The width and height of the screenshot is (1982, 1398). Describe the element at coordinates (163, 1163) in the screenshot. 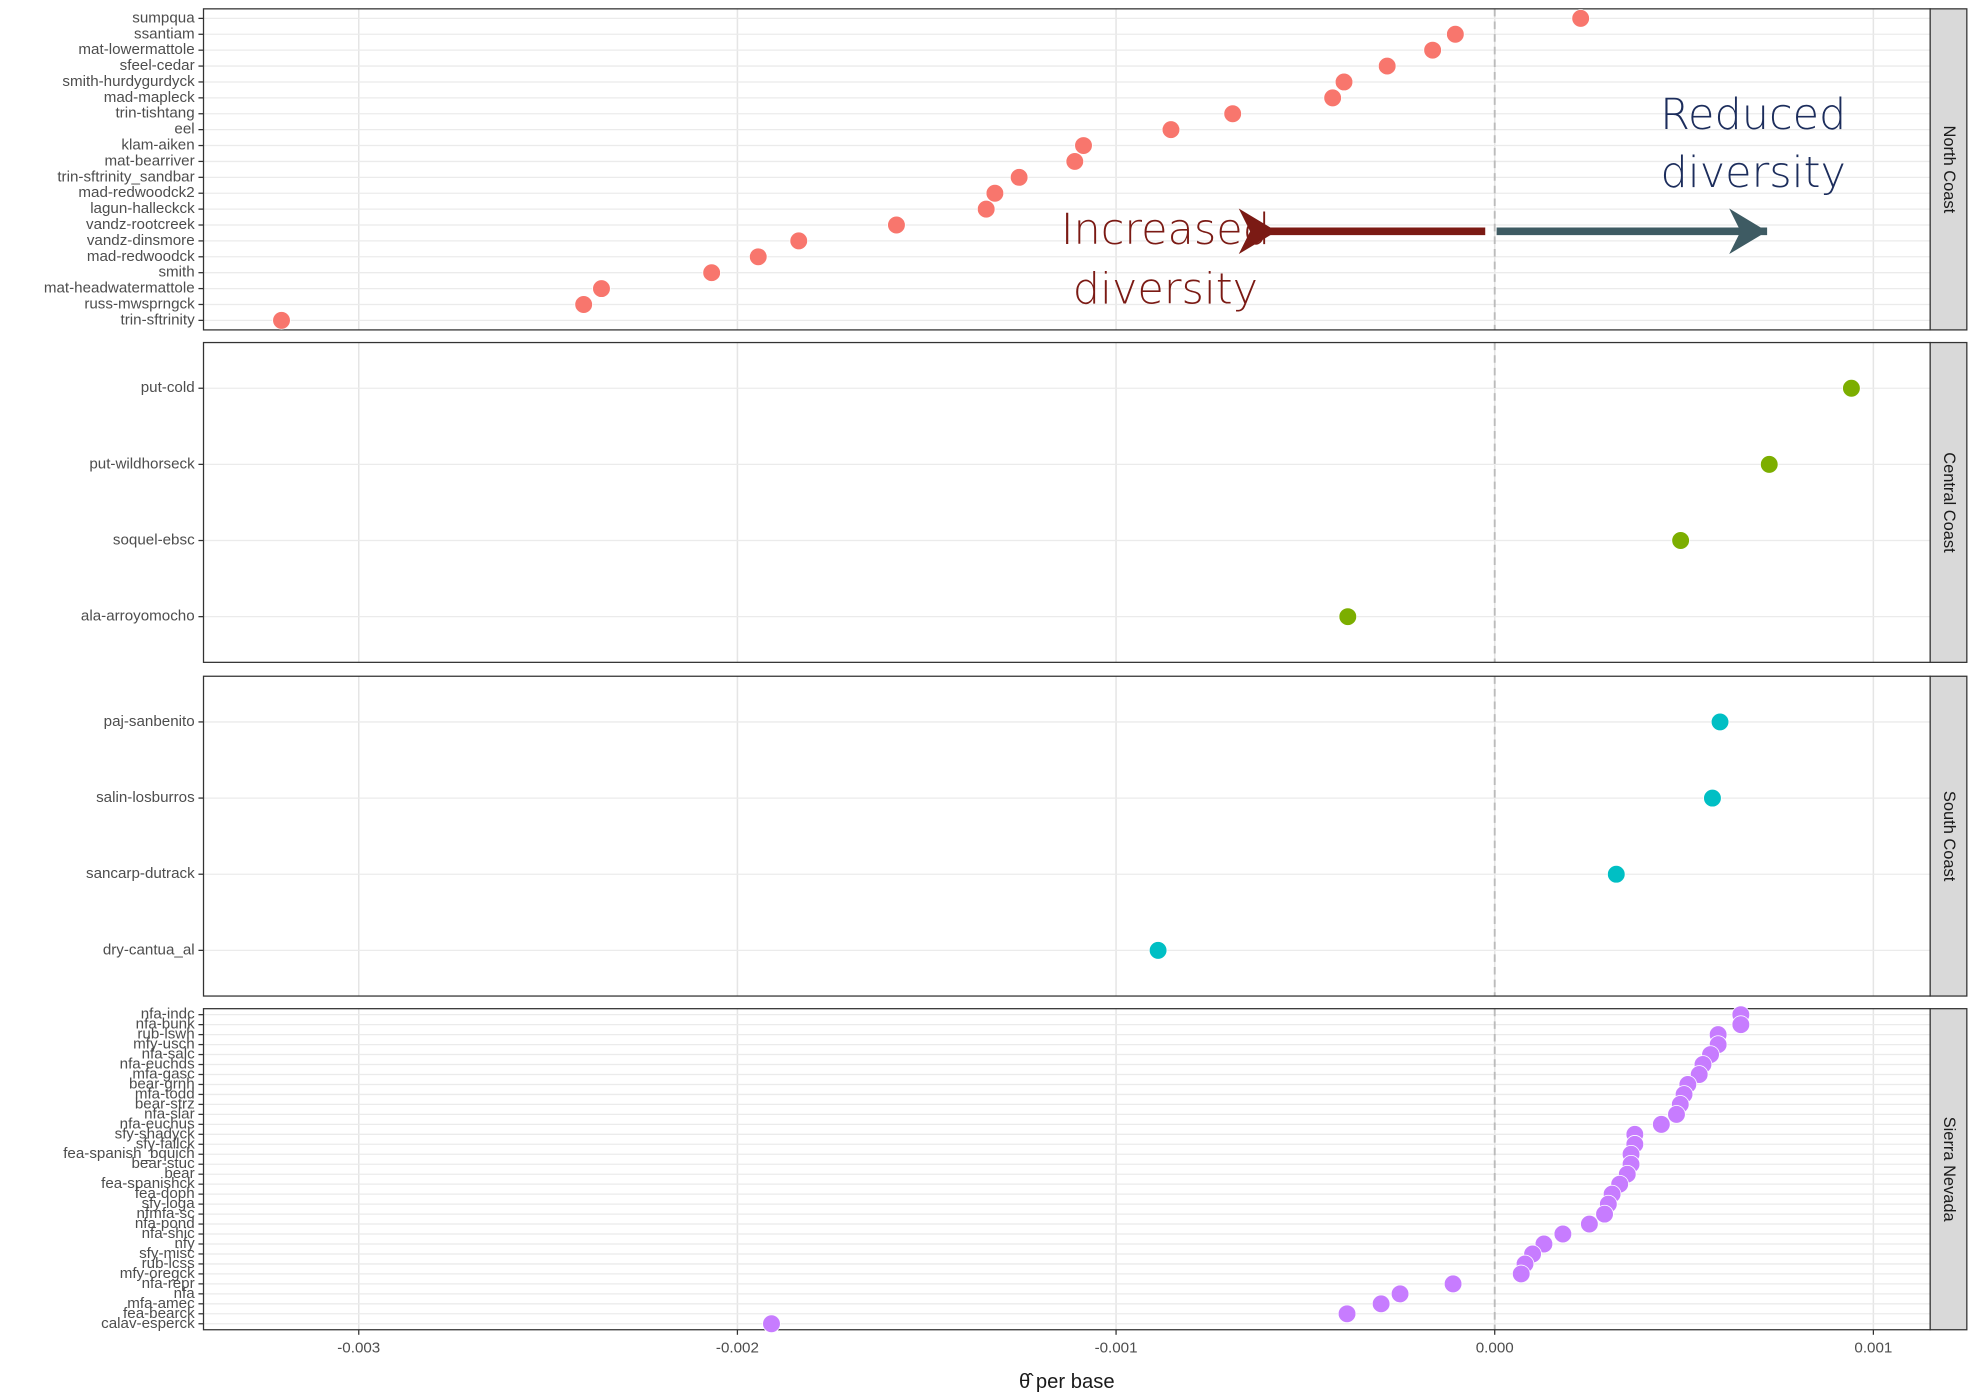

I see `category-label: bear-stuc` at that location.